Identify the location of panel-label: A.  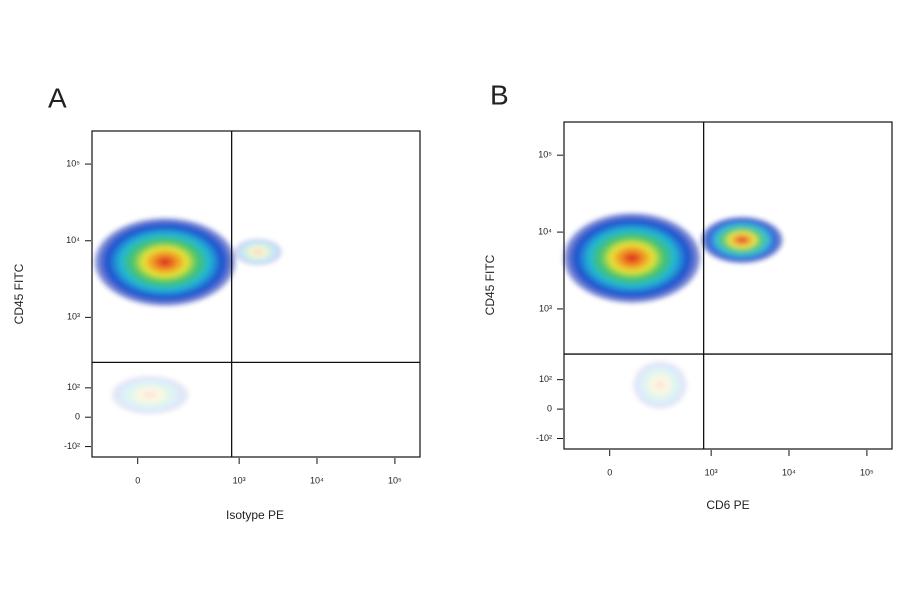
(57, 97).